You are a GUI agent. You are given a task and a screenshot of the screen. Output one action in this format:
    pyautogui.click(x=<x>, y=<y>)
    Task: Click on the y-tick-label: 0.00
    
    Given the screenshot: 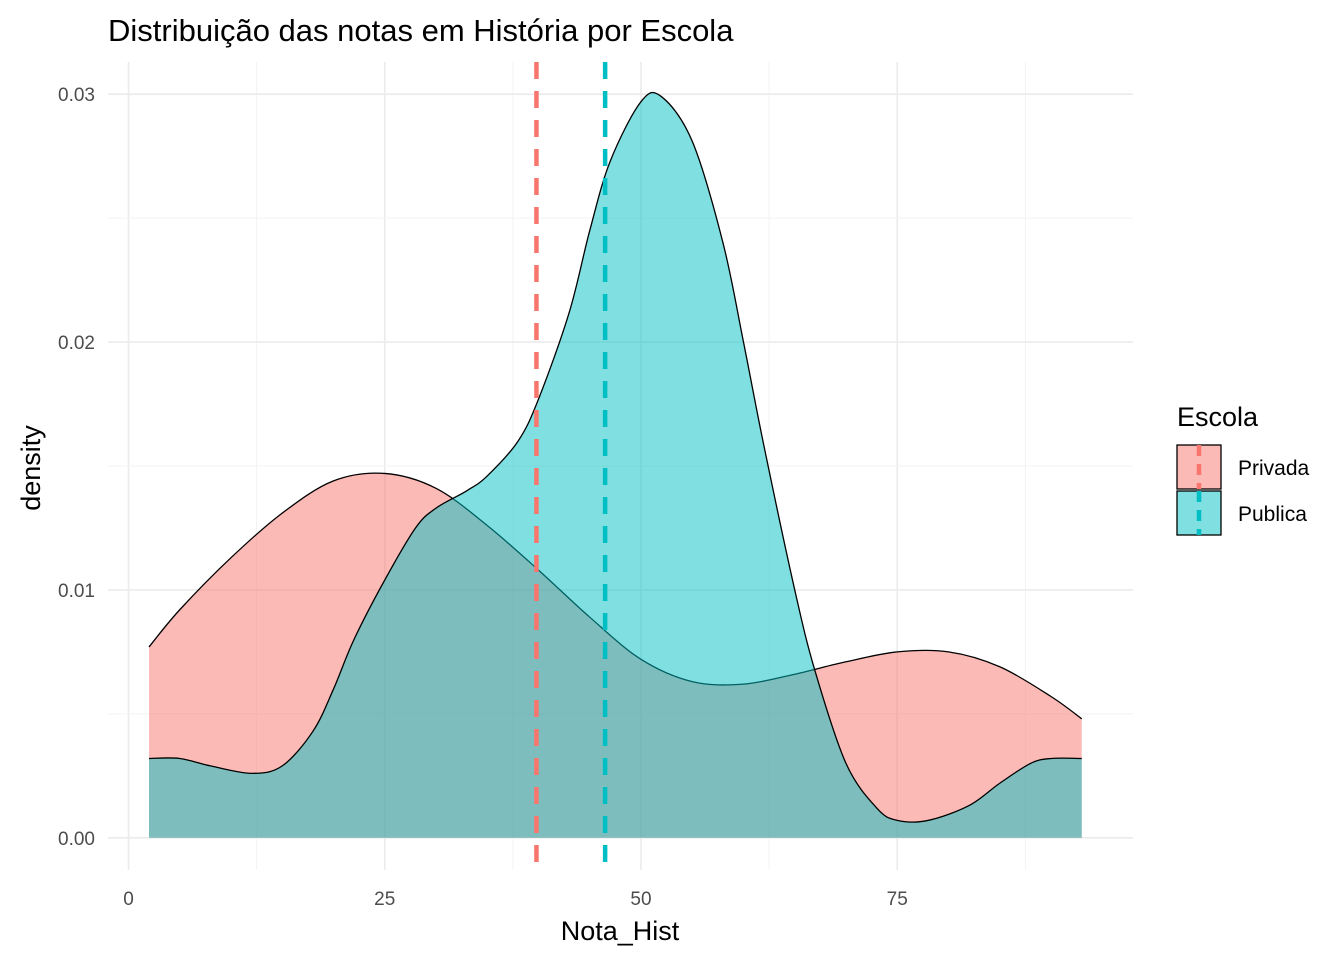 What is the action you would take?
    pyautogui.click(x=76, y=839)
    